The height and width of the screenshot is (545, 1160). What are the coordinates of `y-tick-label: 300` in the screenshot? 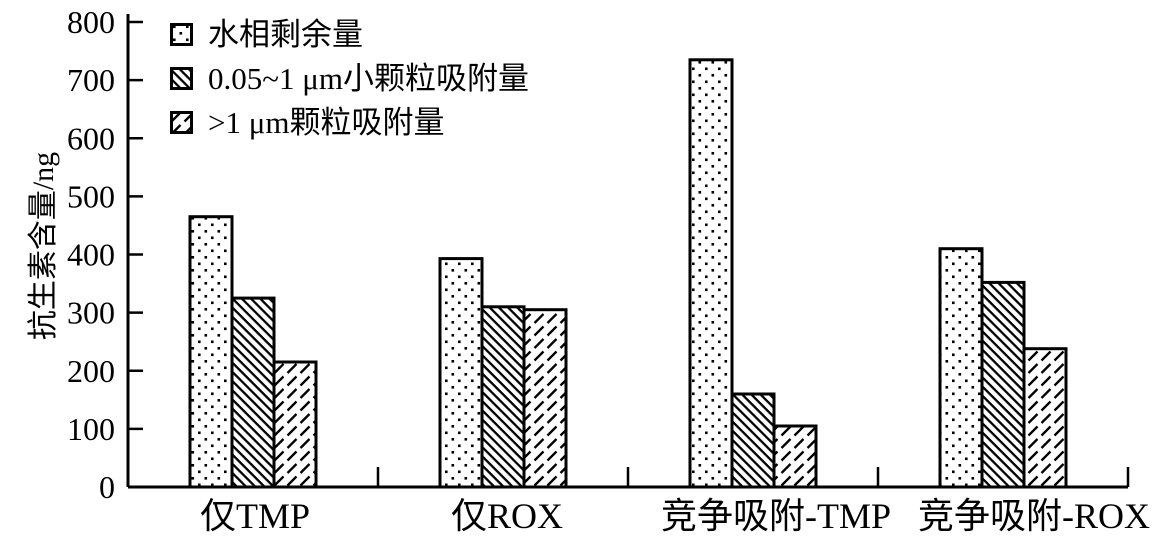 It's located at (91, 313).